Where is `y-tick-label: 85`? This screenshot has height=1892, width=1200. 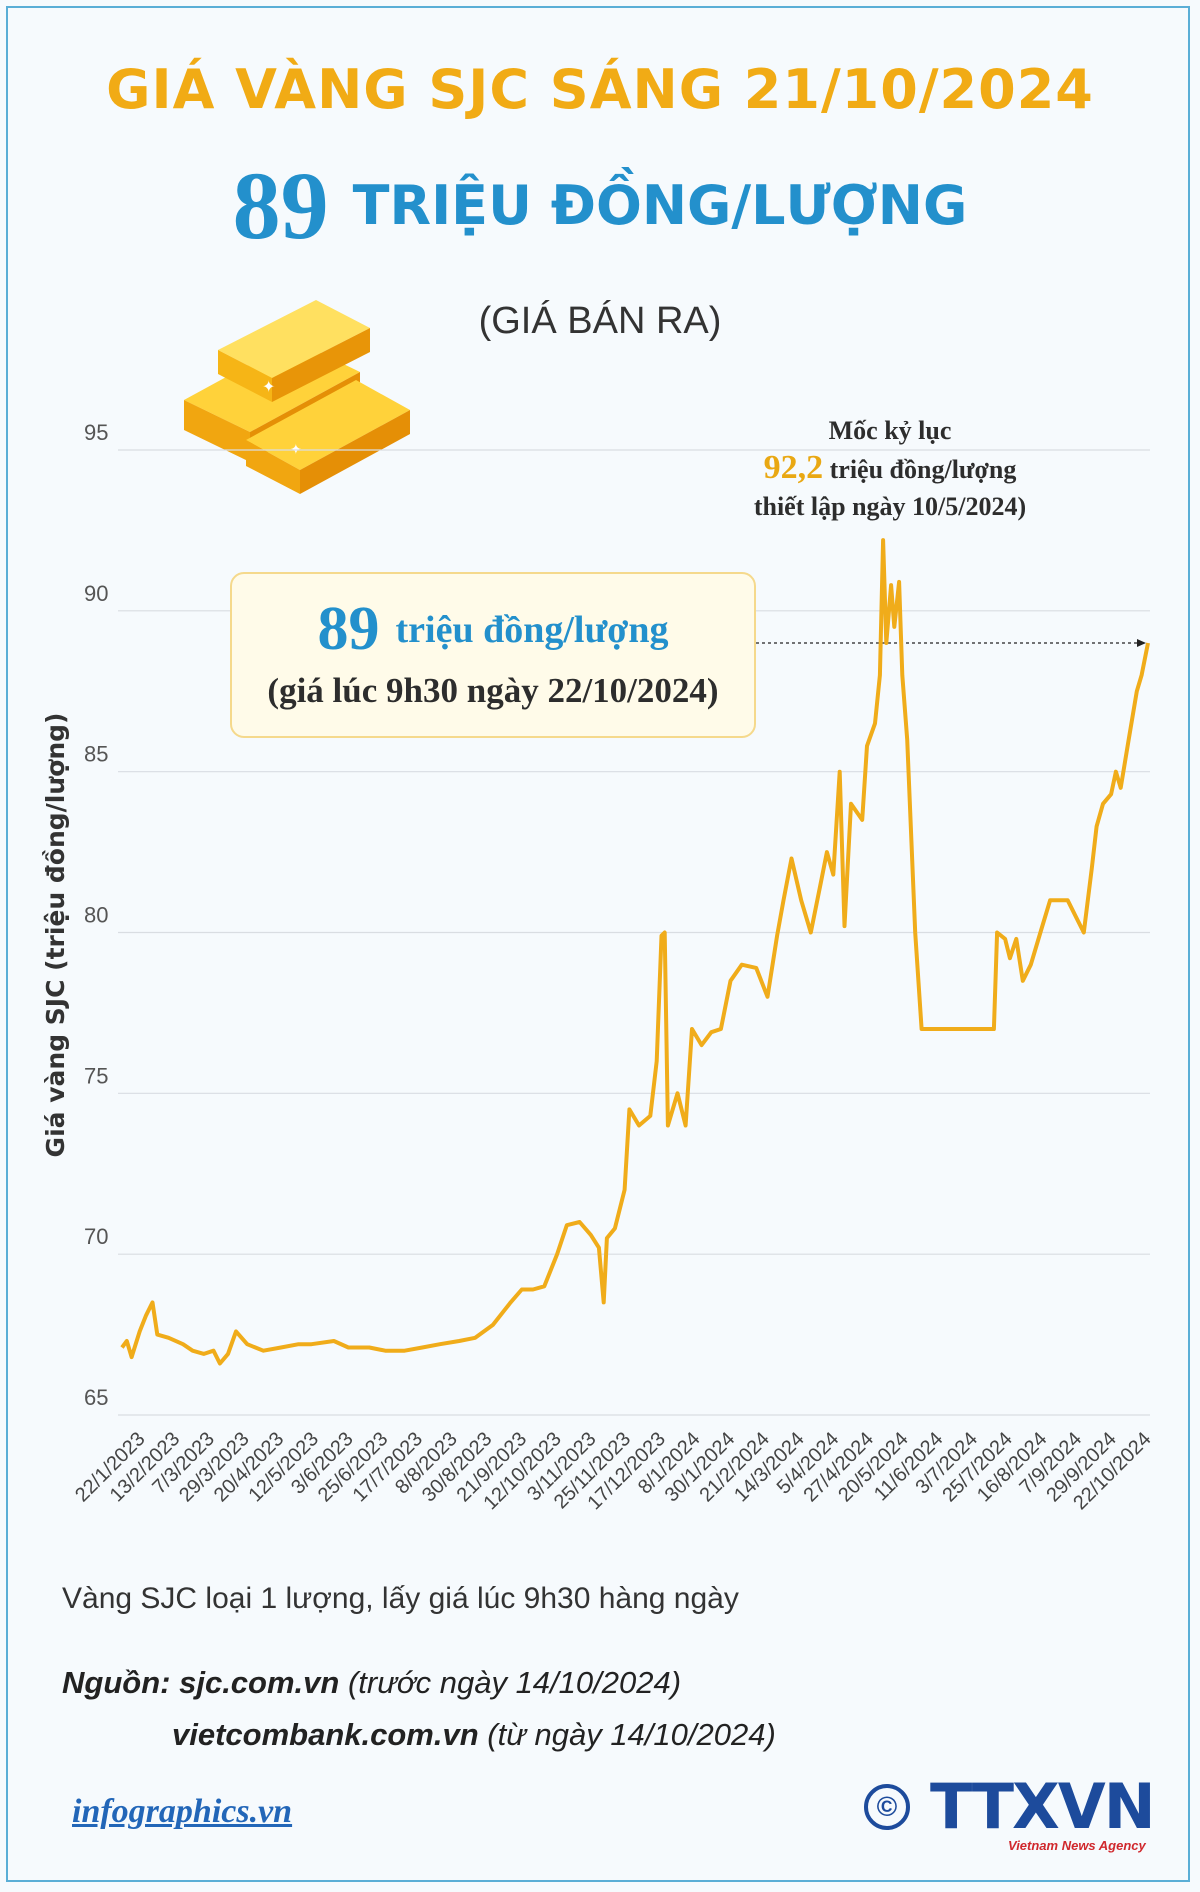 y-tick-label: 85 is located at coordinates (96, 754).